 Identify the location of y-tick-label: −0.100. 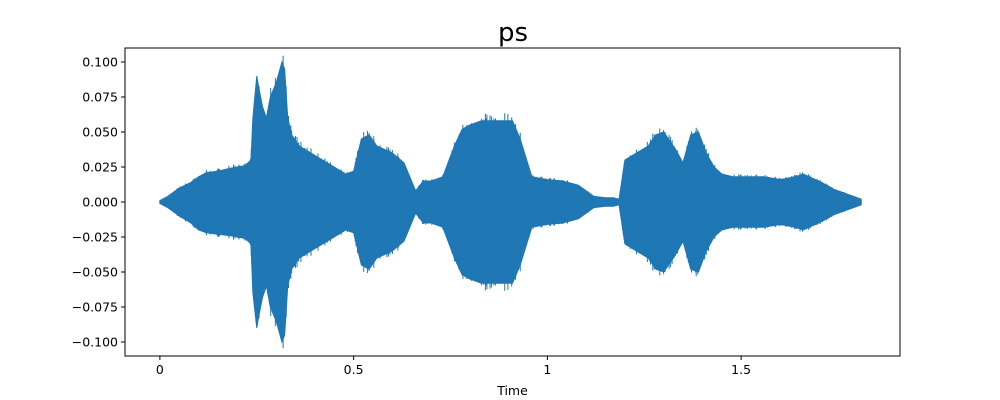
(95, 342).